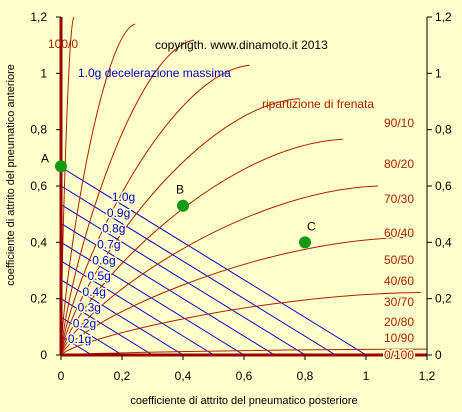  What do you see at coordinates (38, 130) in the screenshot?
I see `y-tick-label: 0,8` at bounding box center [38, 130].